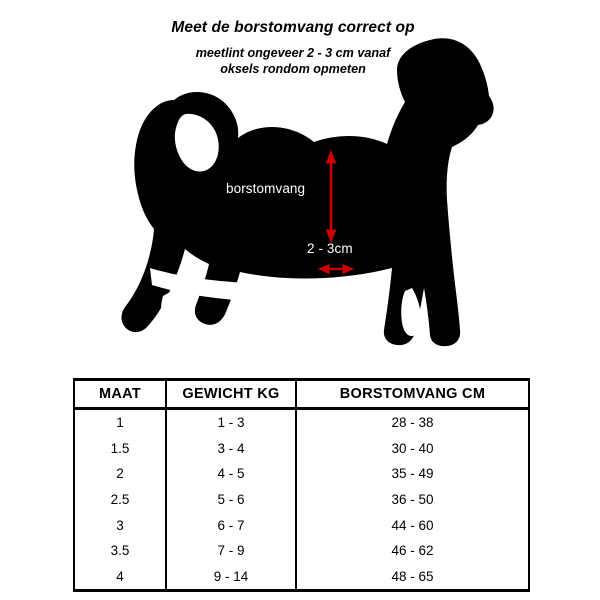  I want to click on cell-borstomvang: 46 - 62, so click(412, 550).